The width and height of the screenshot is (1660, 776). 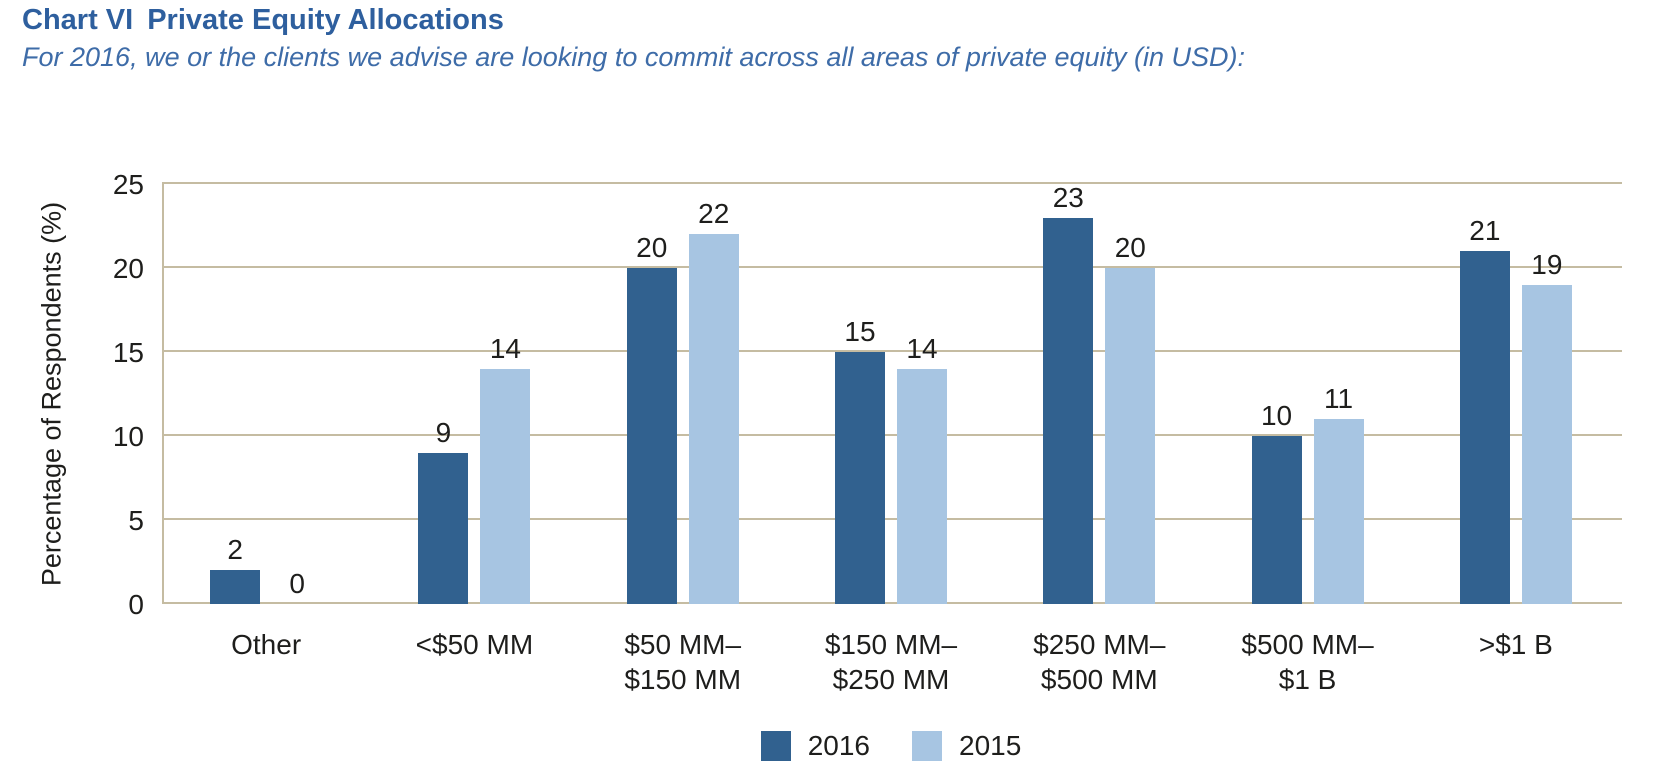 What do you see at coordinates (1547, 264) in the screenshot?
I see `bar-value-label: 19` at bounding box center [1547, 264].